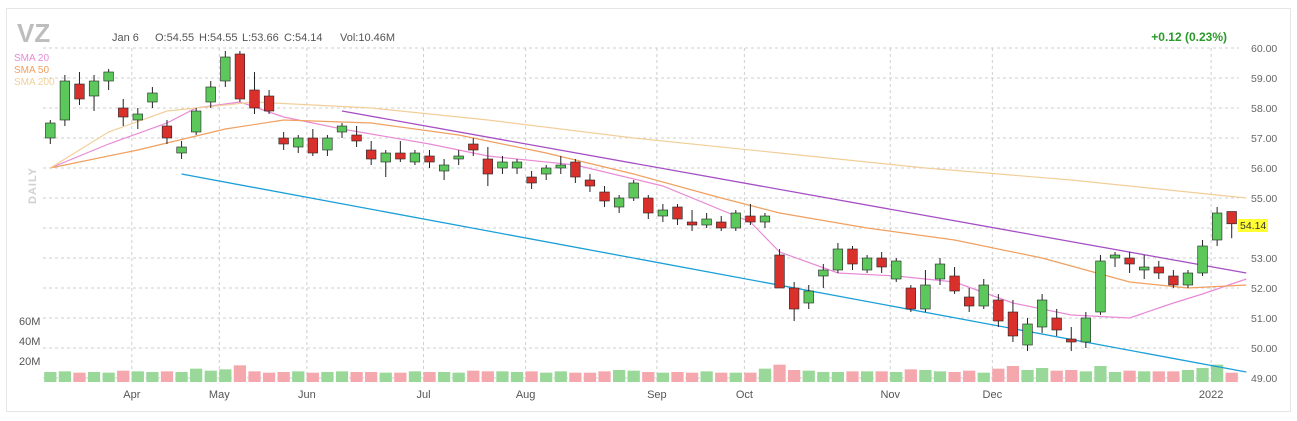 The height and width of the screenshot is (421, 1297). Describe the element at coordinates (1189, 37) in the screenshot. I see `price-change: +0.12 (0.23%)` at that location.